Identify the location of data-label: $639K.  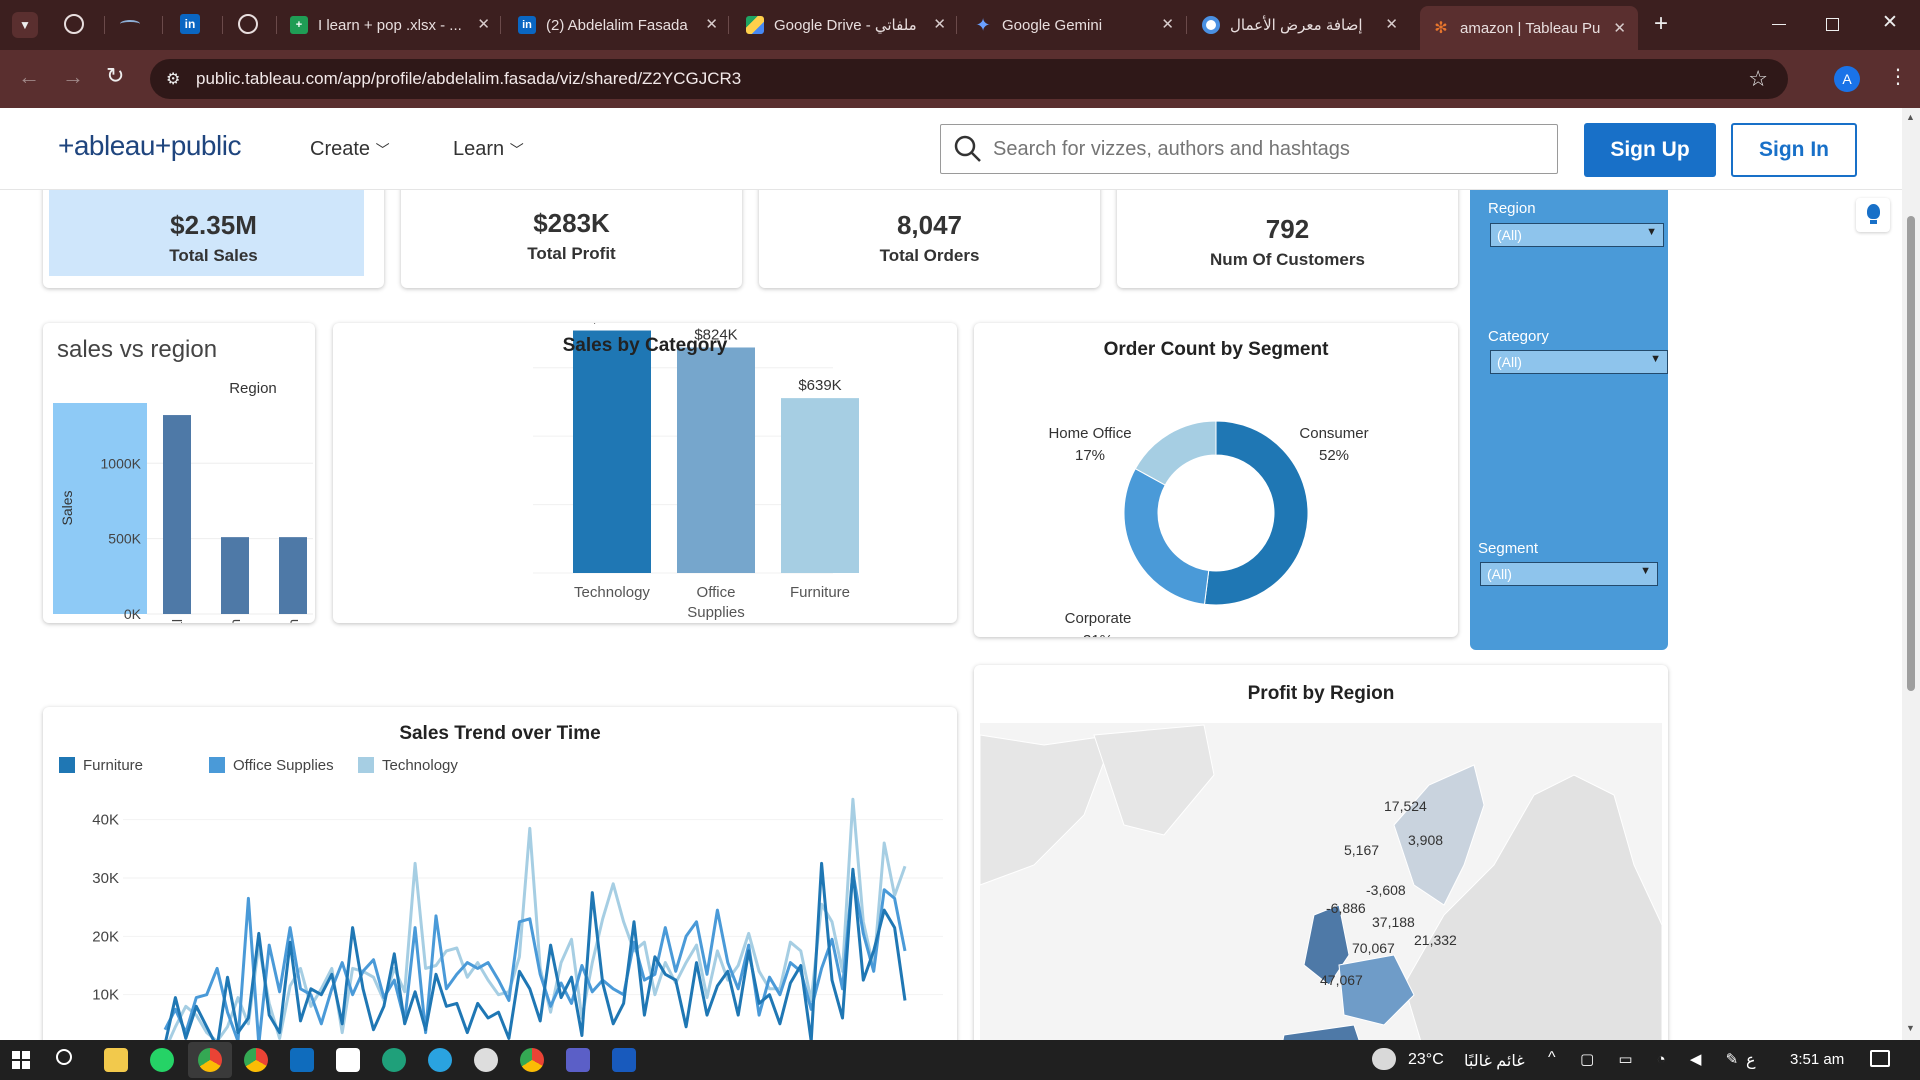
(819, 385).